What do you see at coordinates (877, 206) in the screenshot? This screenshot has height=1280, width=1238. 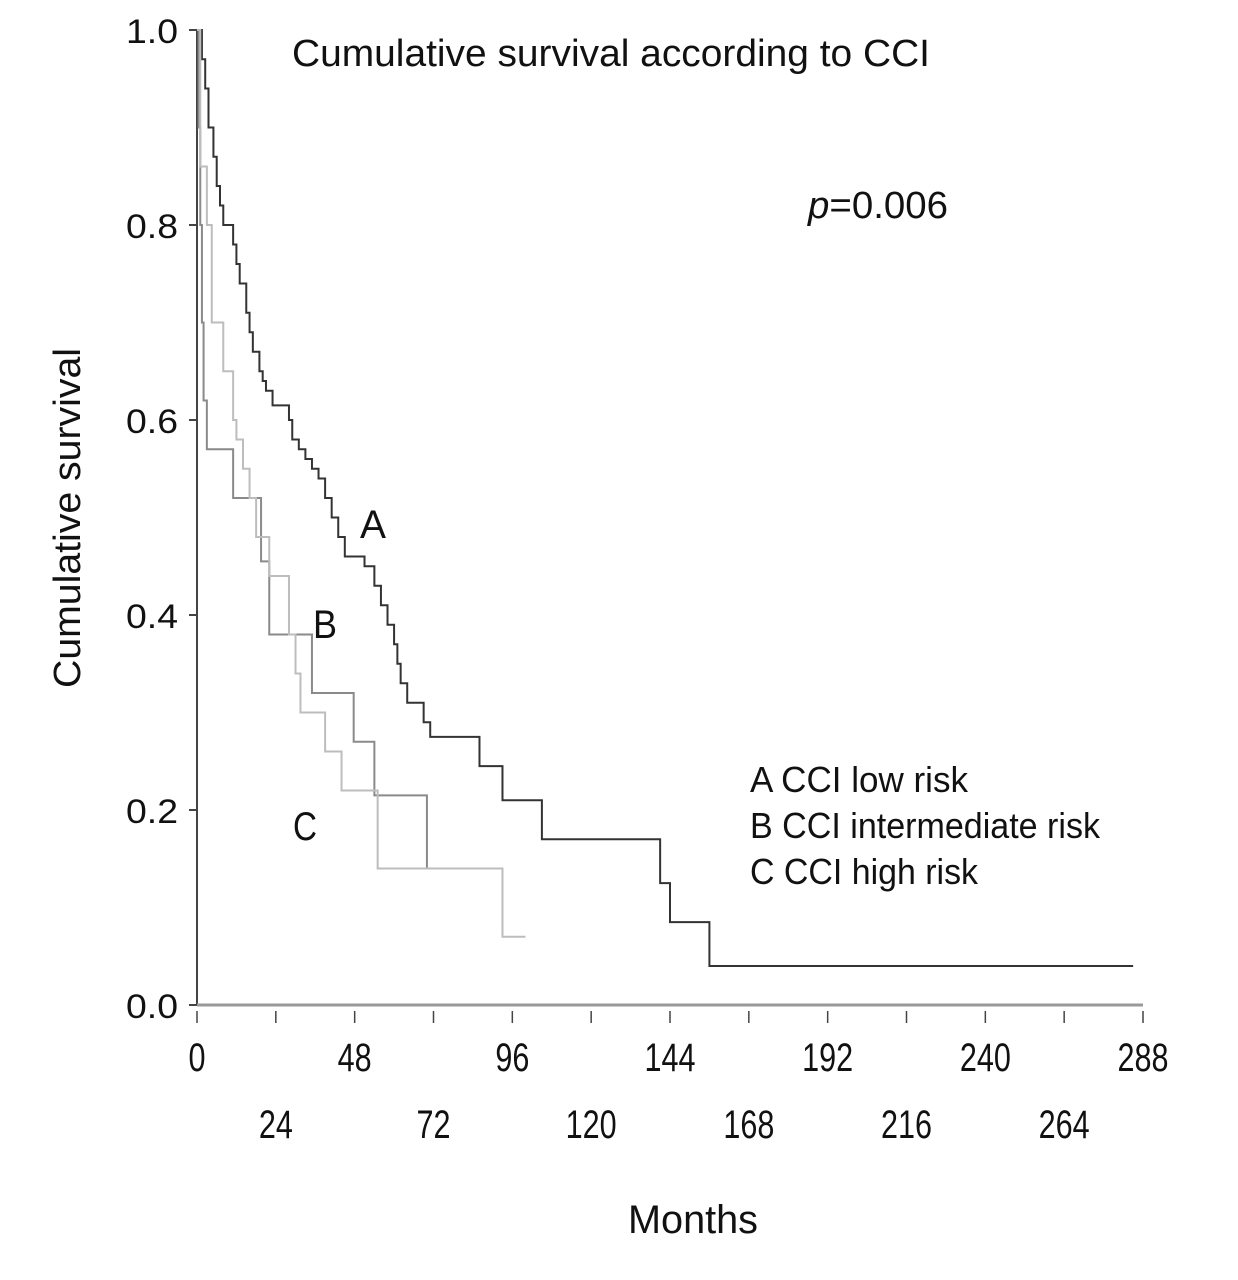 I see `p-value-annotation: p=0.006` at bounding box center [877, 206].